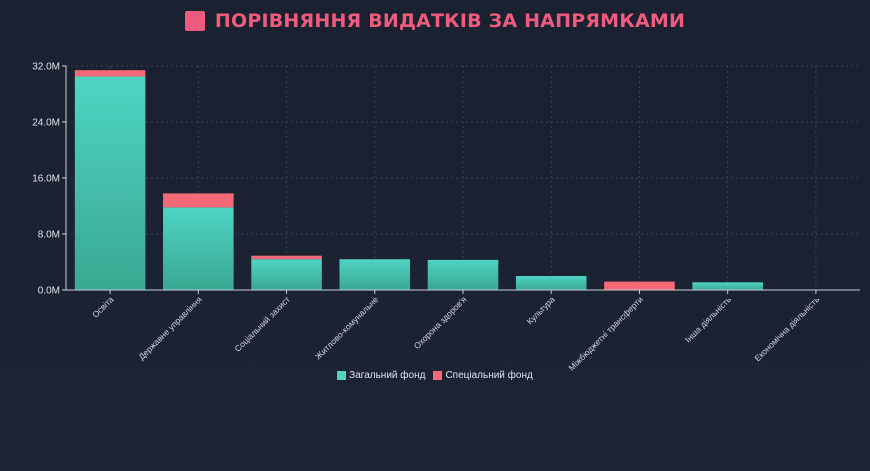  Describe the element at coordinates (170, 328) in the screenshot. I see `x-category-label: Державне управління` at that location.